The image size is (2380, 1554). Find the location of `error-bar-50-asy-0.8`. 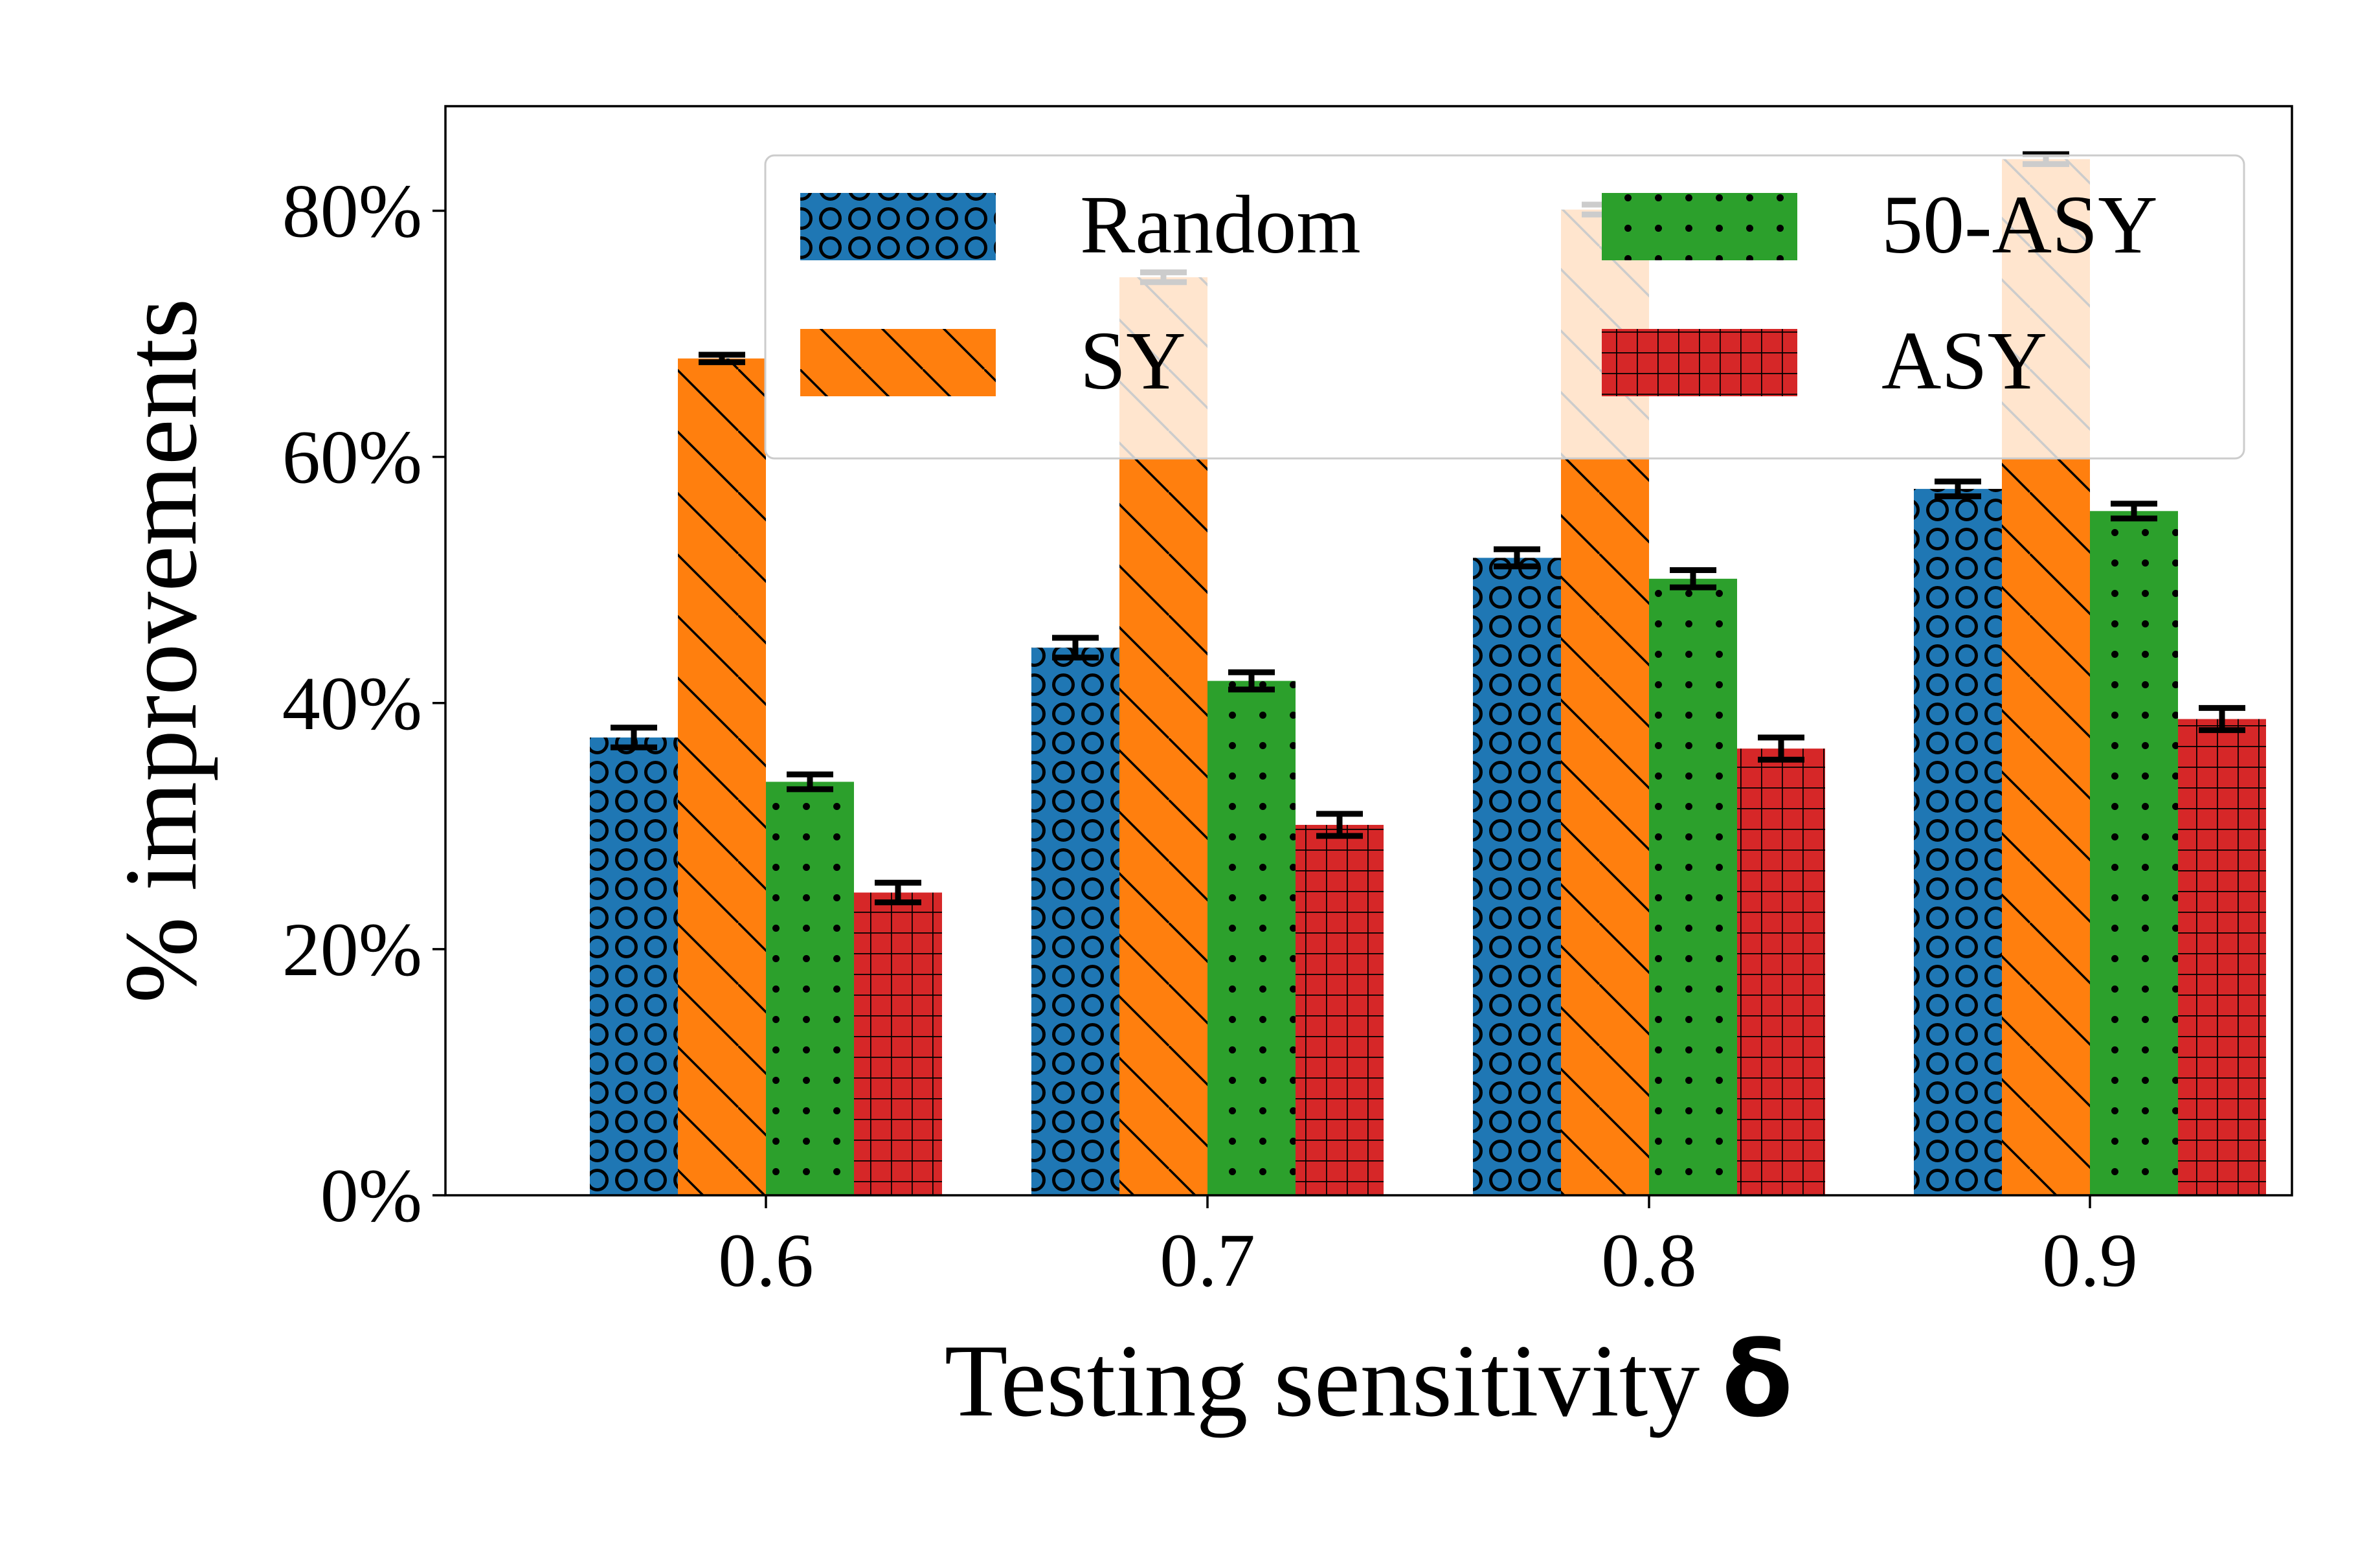

error-bar-50-asy-0.8 is located at coordinates (1693, 579).